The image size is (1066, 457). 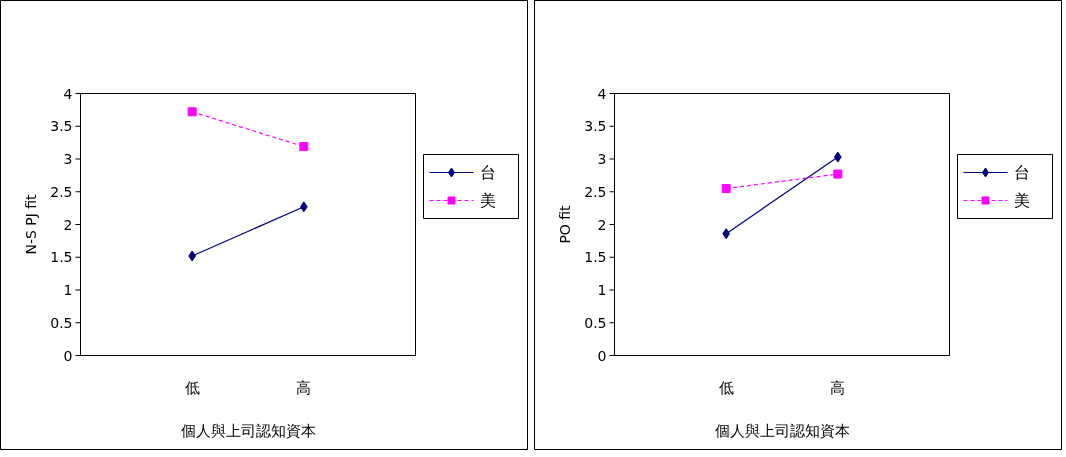 What do you see at coordinates (30, 224) in the screenshot?
I see `y-axis-title: N-S PJ fit` at bounding box center [30, 224].